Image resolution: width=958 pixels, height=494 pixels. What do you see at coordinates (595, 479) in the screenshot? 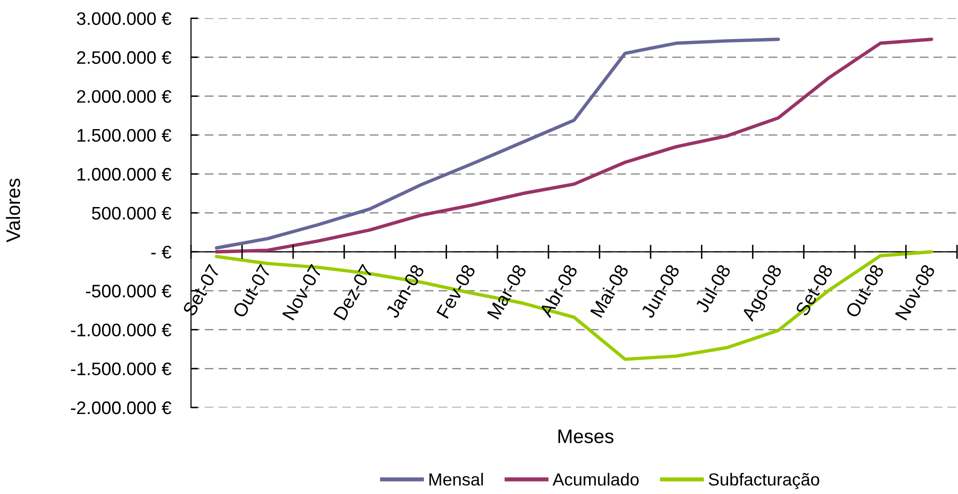
I see `legend-label: Acumulado` at bounding box center [595, 479].